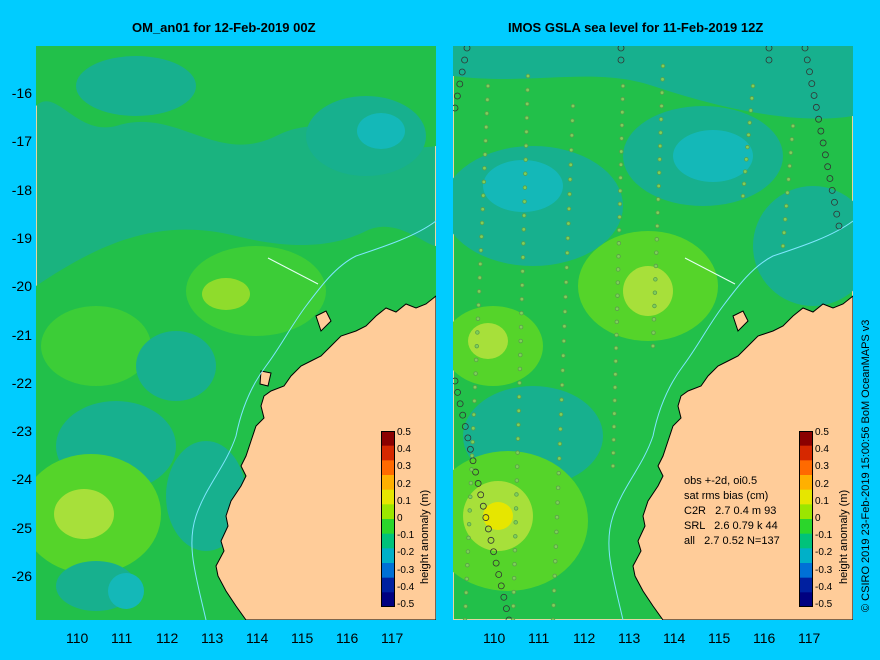 The width and height of the screenshot is (880, 660). I want to click on right-colorbar-axis-label: height anomaly (m), so click(844, 536).